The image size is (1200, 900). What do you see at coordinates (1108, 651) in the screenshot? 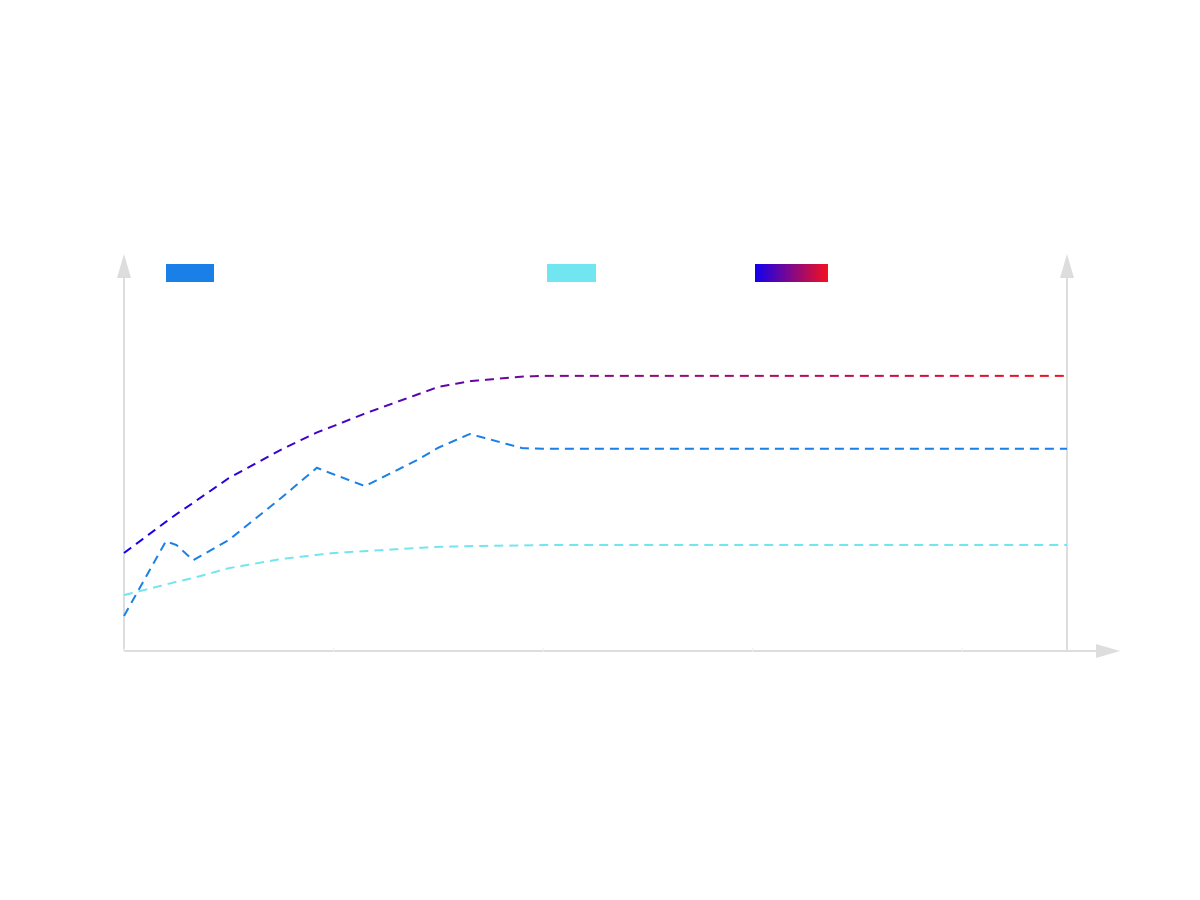
I see `x-axis-arrow` at bounding box center [1108, 651].